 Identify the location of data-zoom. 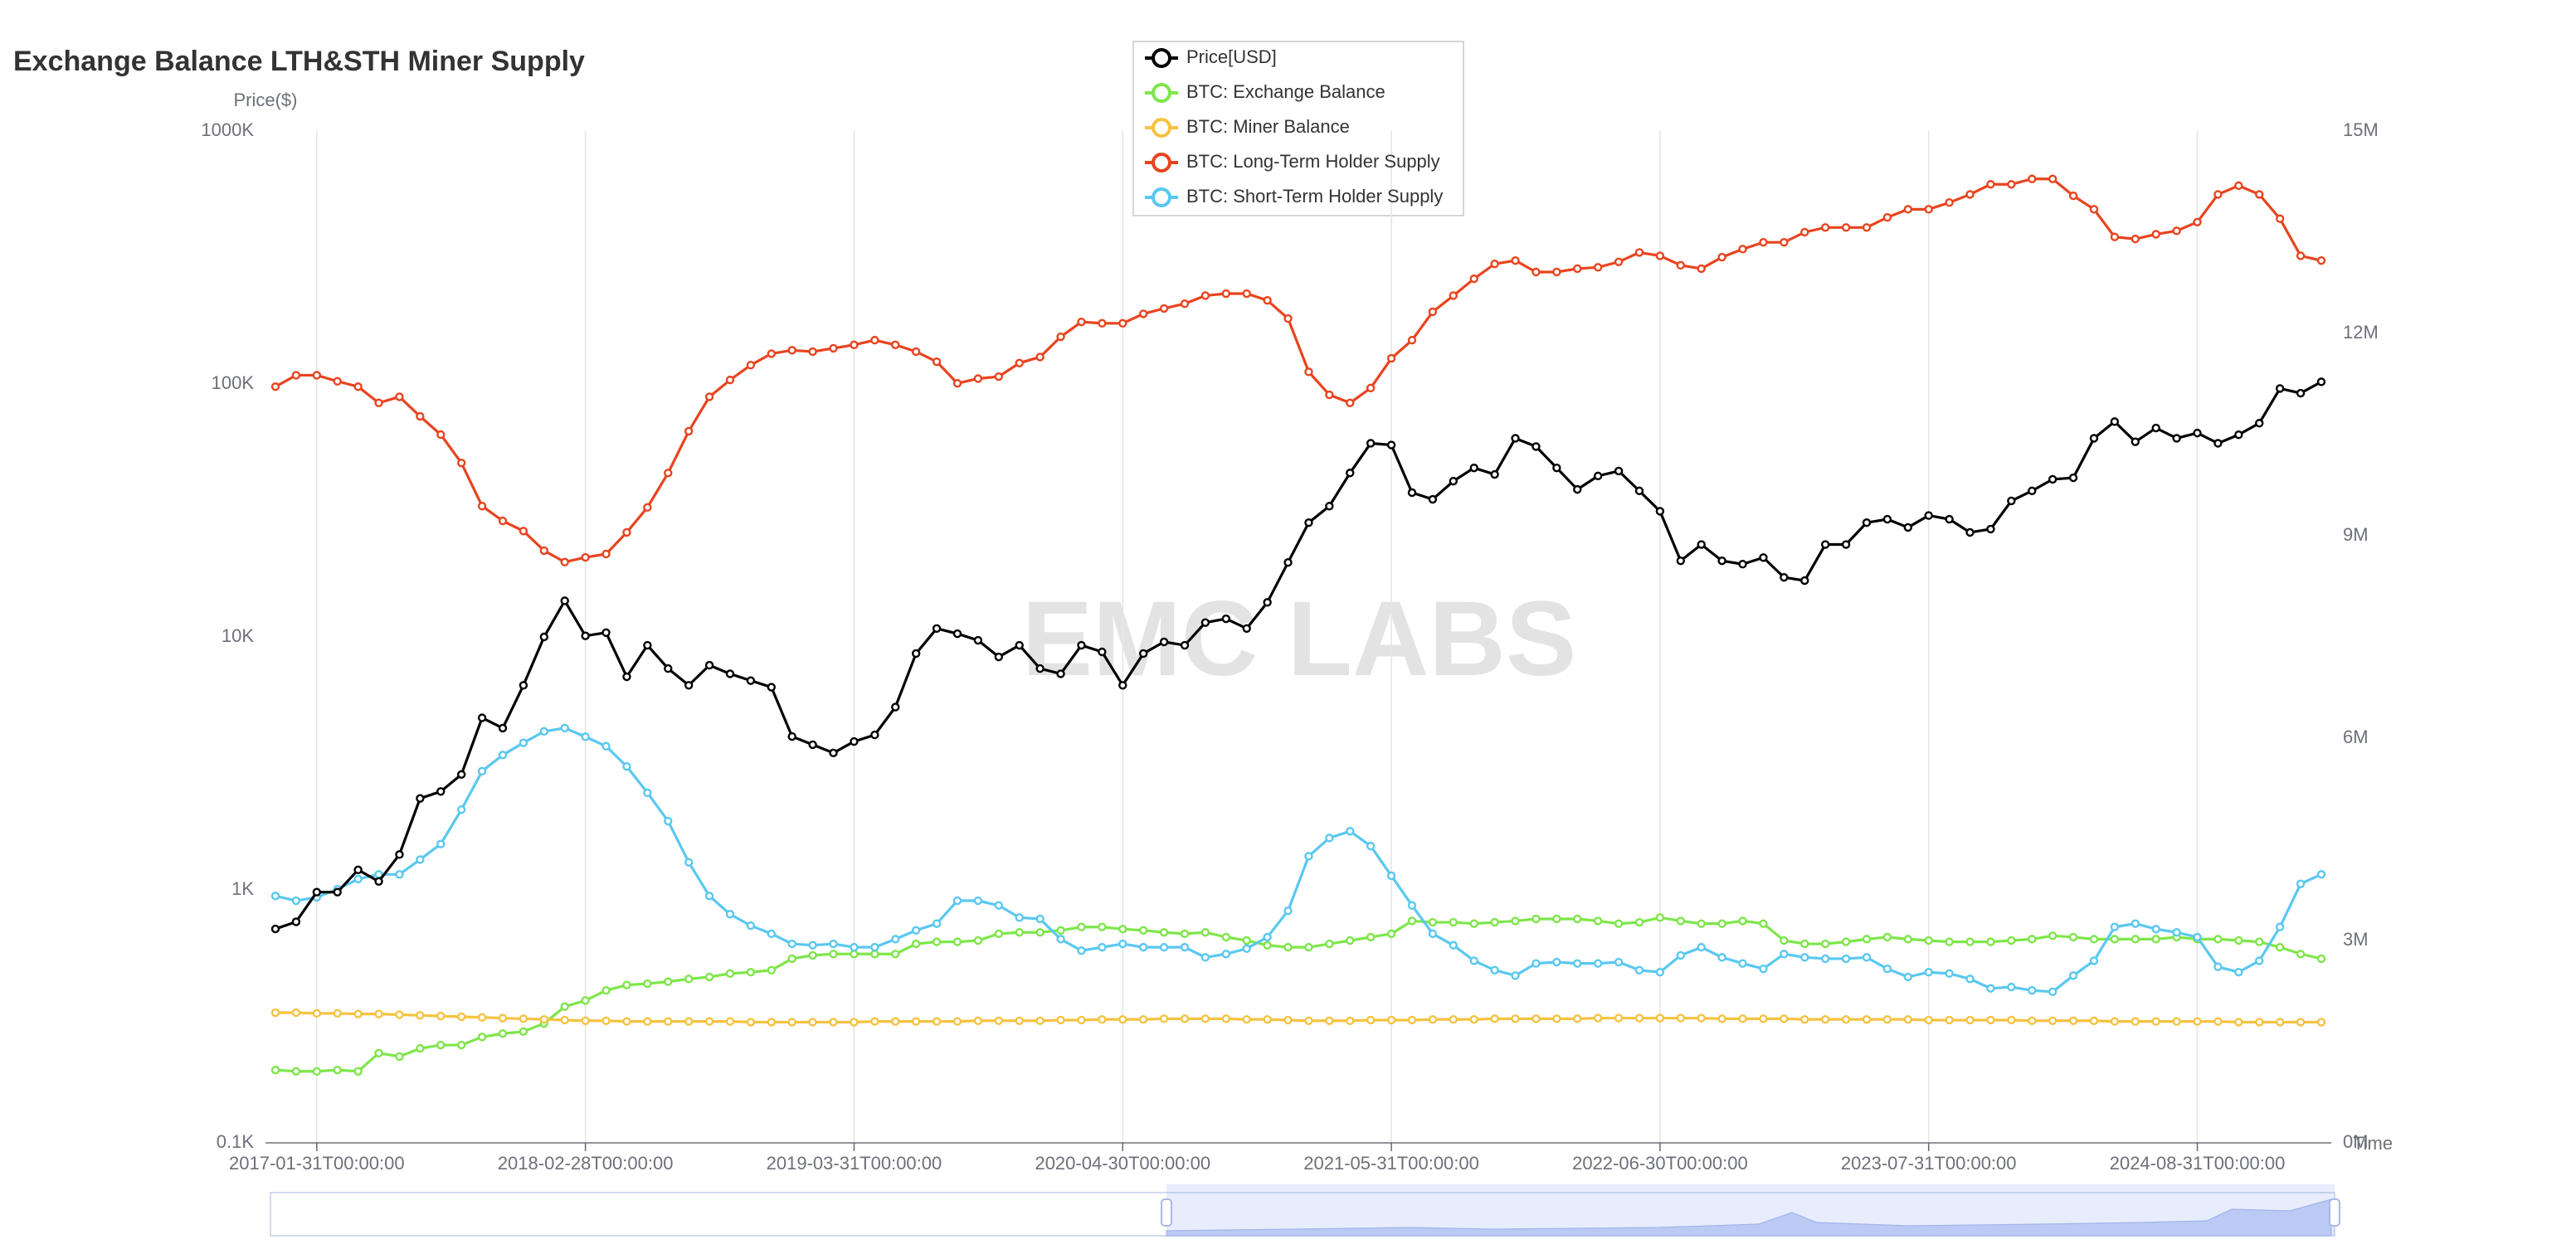
(1305, 1211).